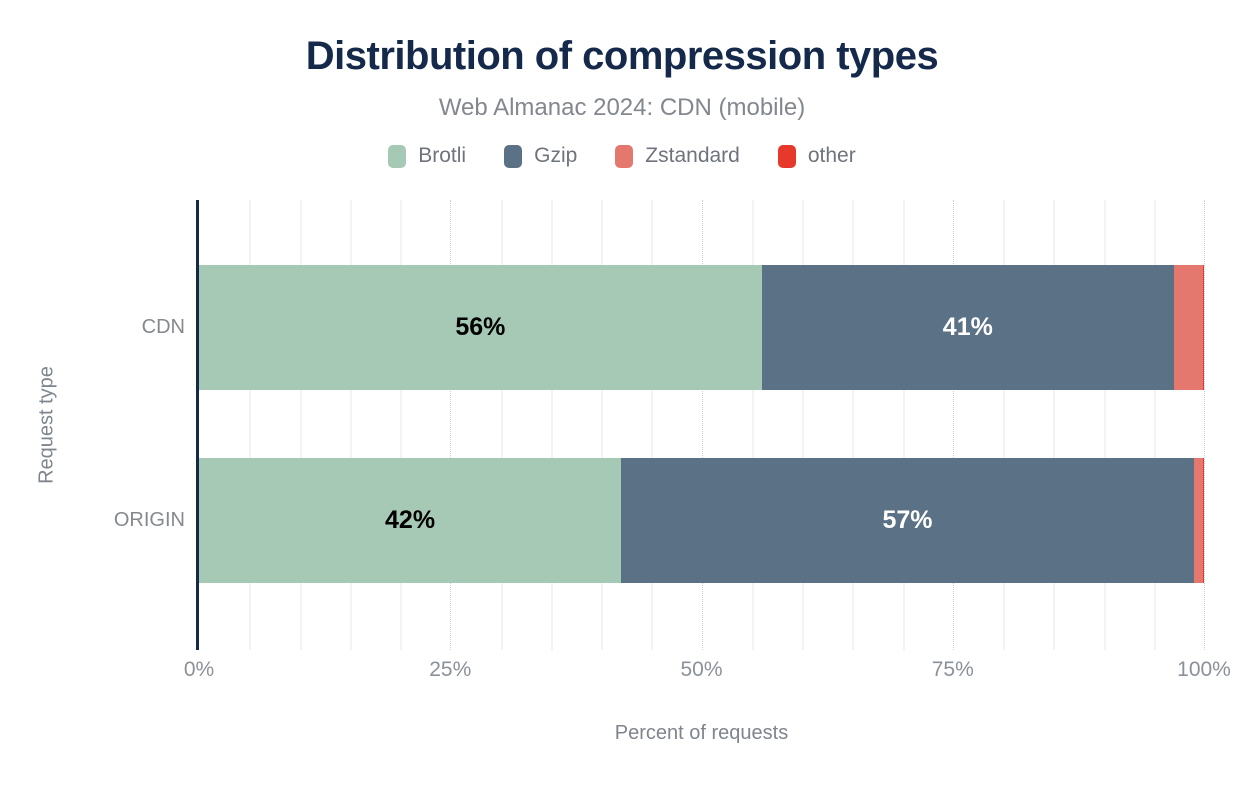  I want to click on chart-legend: Brotli Gzip Zstandard other, so click(622, 156).